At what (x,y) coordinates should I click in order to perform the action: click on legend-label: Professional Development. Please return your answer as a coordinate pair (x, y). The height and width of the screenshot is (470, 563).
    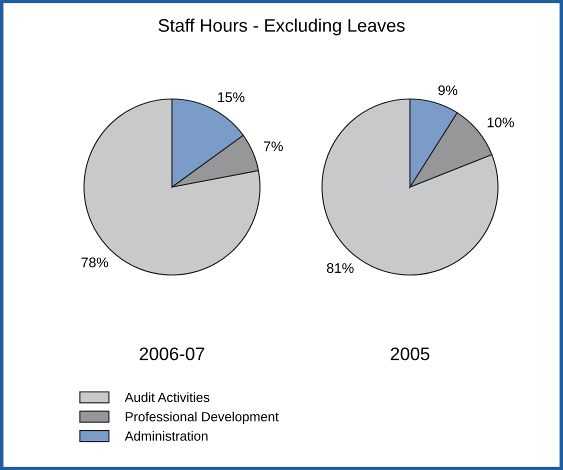
    Looking at the image, I should click on (202, 418).